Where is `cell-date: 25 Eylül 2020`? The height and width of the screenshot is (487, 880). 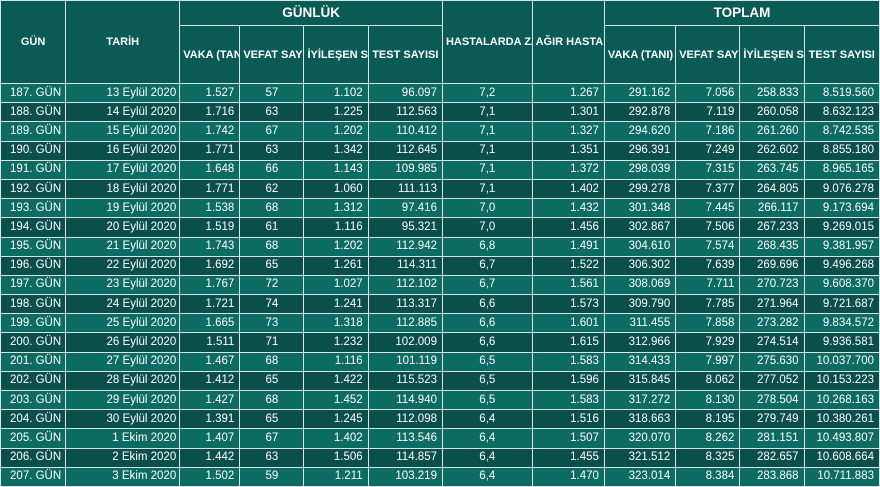
cell-date: 25 Eylül 2020 is located at coordinates (123, 323).